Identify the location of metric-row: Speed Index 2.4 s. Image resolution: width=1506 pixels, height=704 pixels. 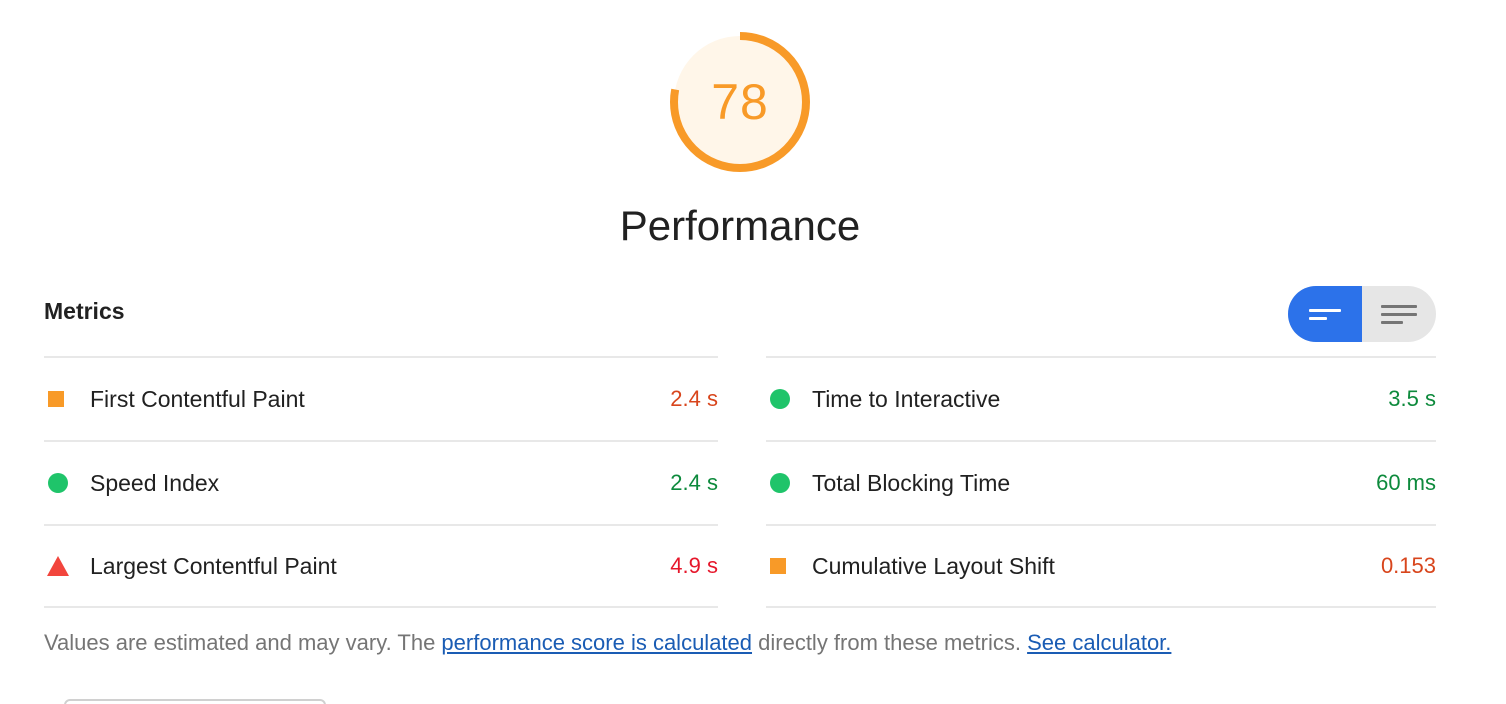
(381, 482).